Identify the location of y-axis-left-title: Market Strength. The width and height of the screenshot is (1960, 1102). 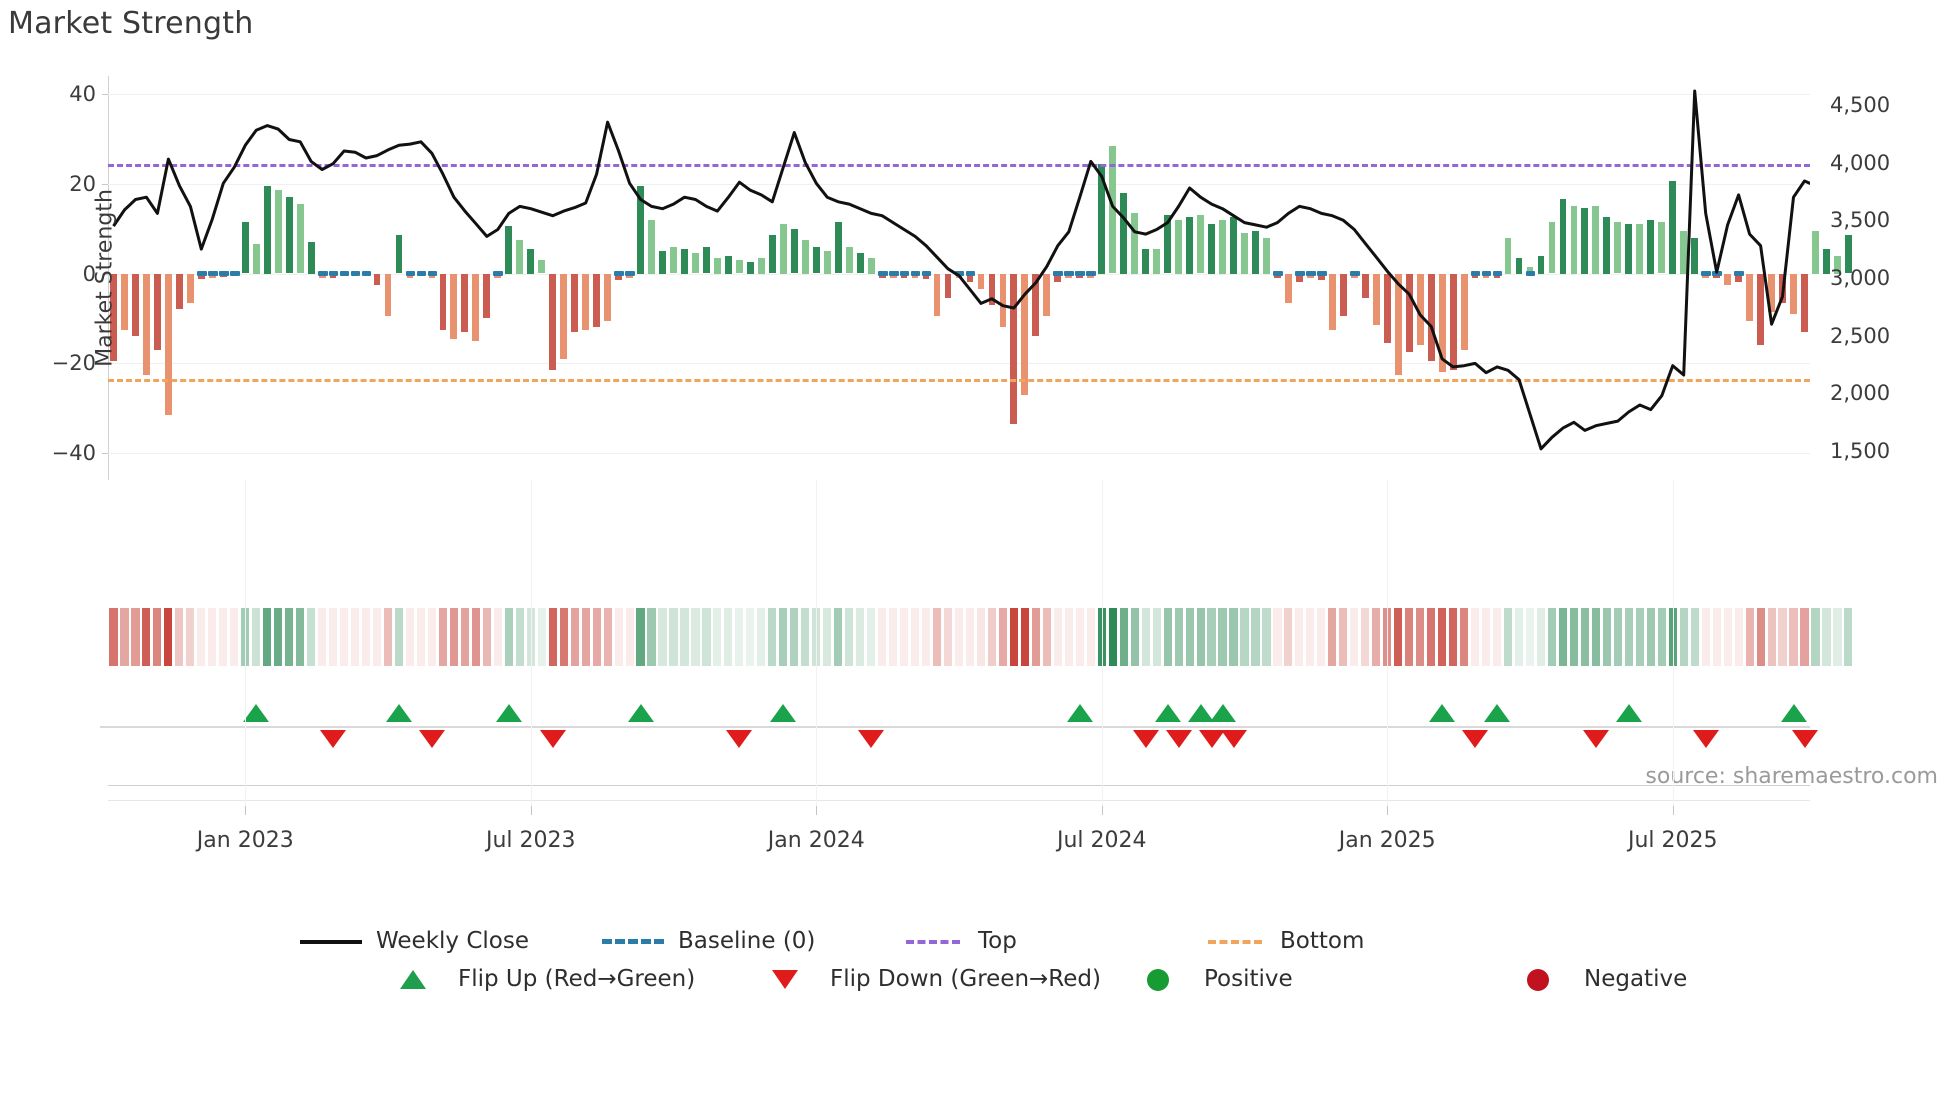
(105, 278).